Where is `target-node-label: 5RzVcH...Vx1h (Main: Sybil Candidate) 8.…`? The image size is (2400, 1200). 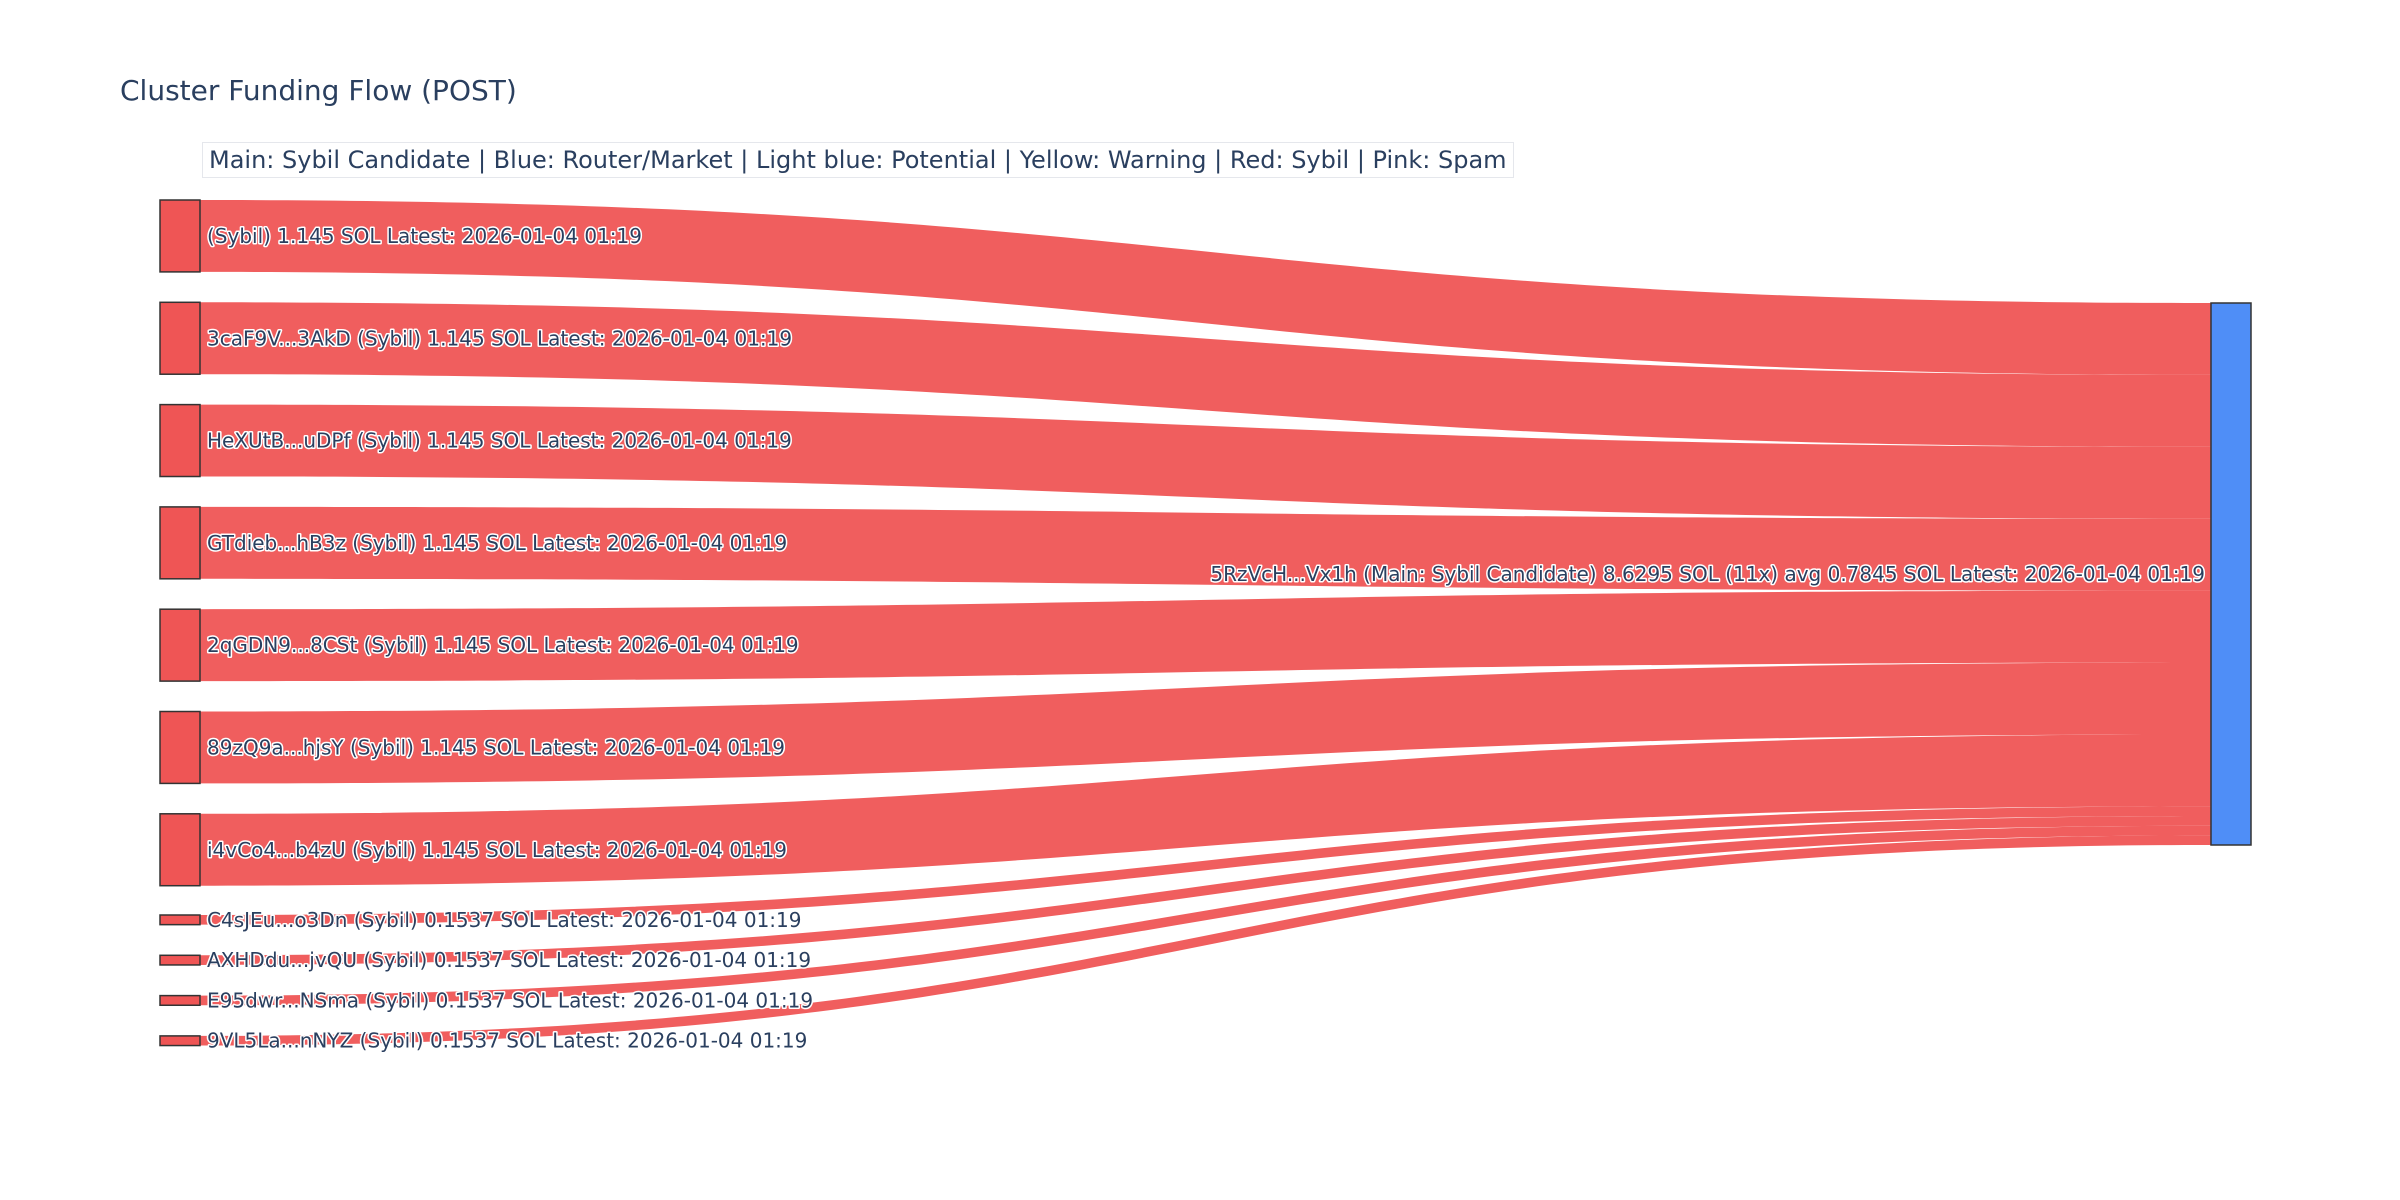 target-node-label: 5RzVcH...Vx1h (Main: Sybil Candidate) 8.… is located at coordinates (1707, 574).